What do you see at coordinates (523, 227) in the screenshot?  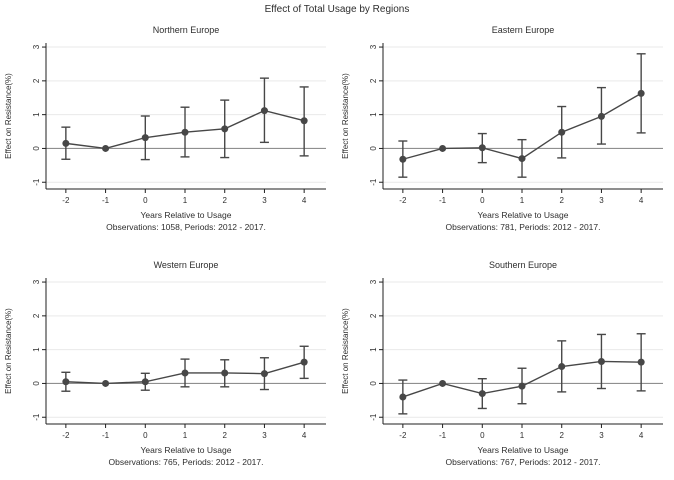 I see `panel-caption: Observations: 781, Periods: 2012 - 2017.` at bounding box center [523, 227].